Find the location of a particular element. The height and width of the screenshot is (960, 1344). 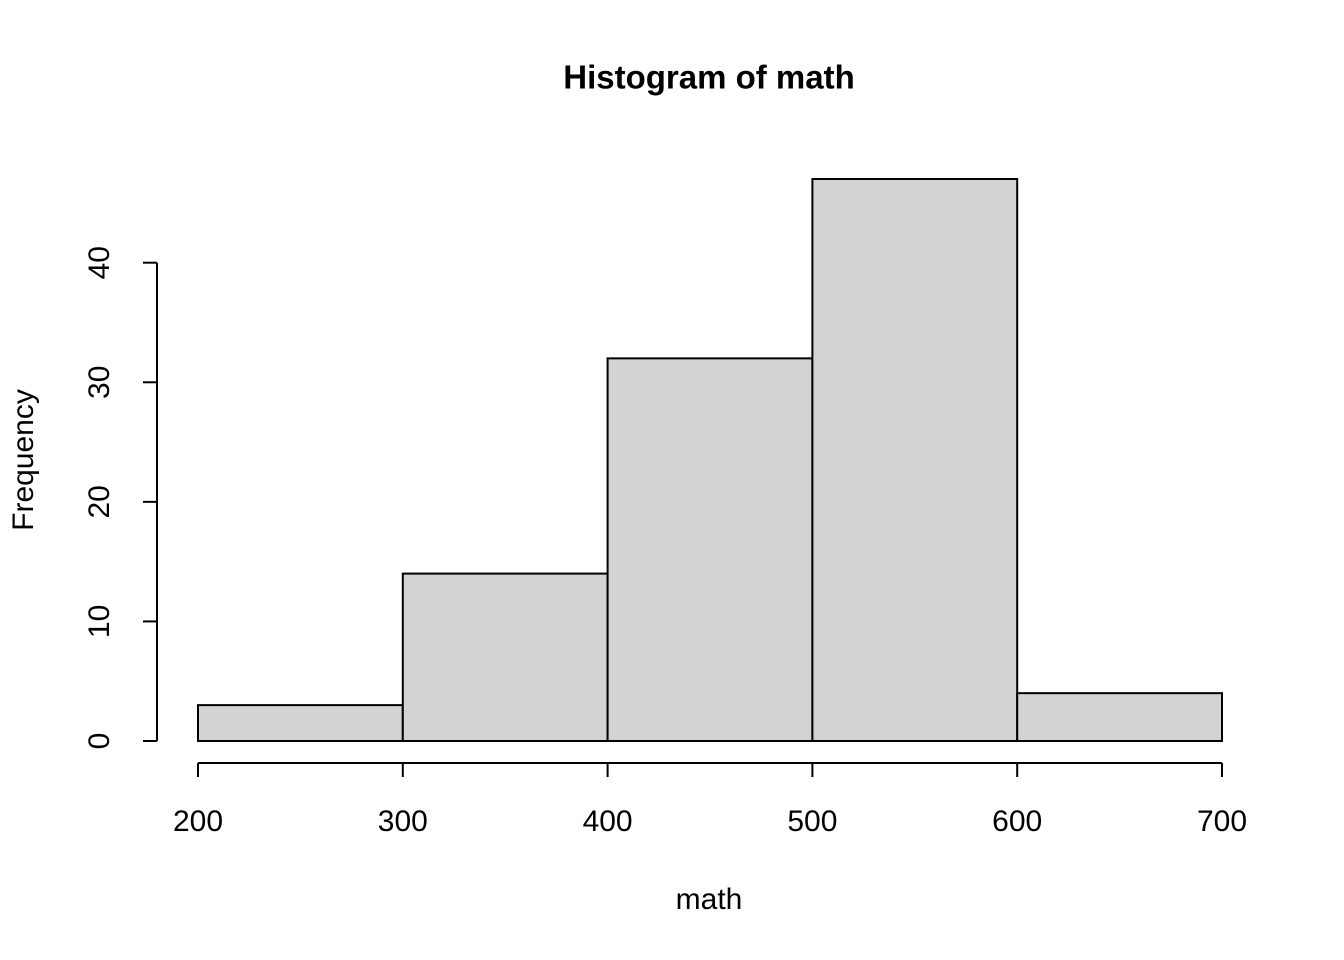

x-tick-label: 700 is located at coordinates (1222, 821).